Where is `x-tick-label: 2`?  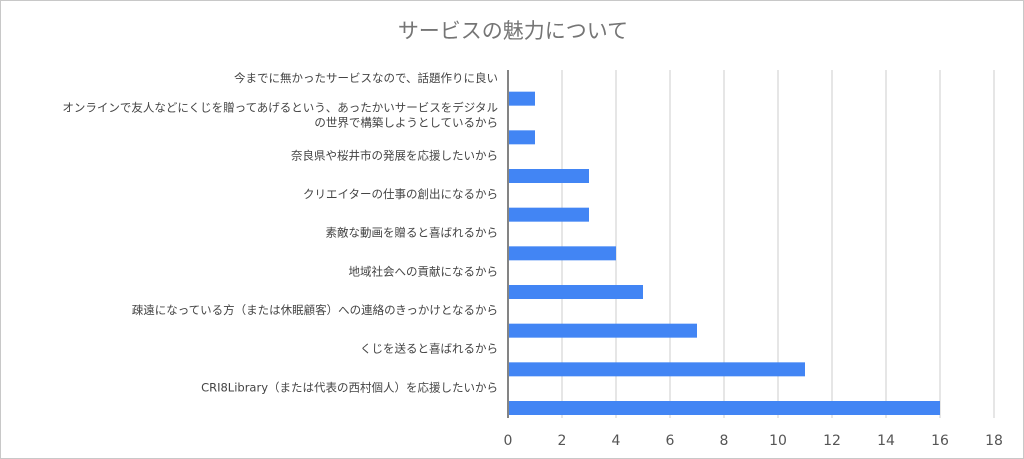 x-tick-label: 2 is located at coordinates (562, 441).